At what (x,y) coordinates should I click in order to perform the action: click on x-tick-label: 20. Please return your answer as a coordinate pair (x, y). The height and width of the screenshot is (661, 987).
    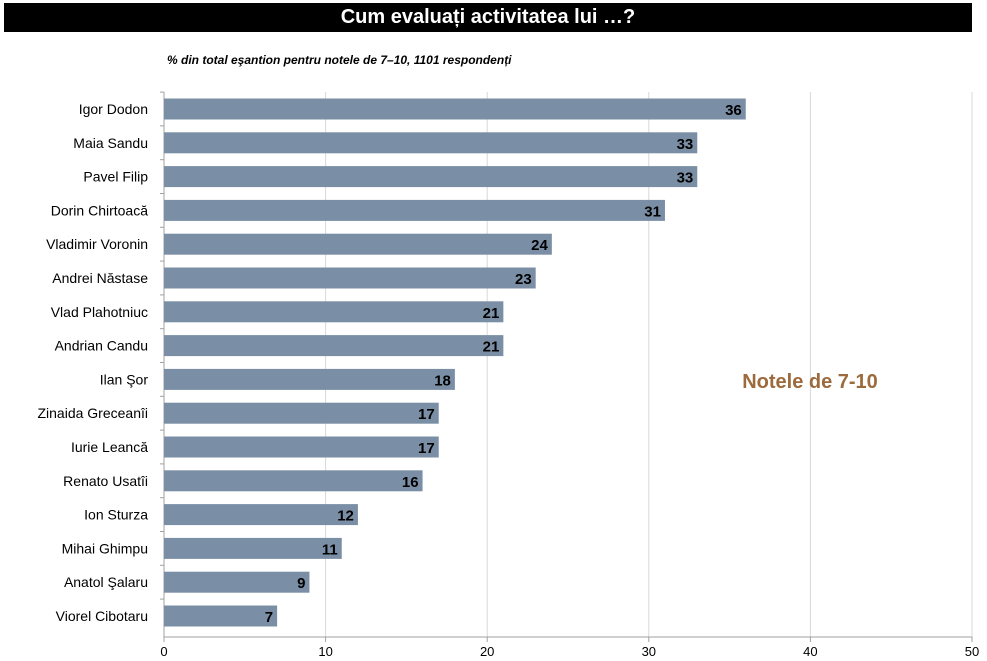
    Looking at the image, I should click on (487, 651).